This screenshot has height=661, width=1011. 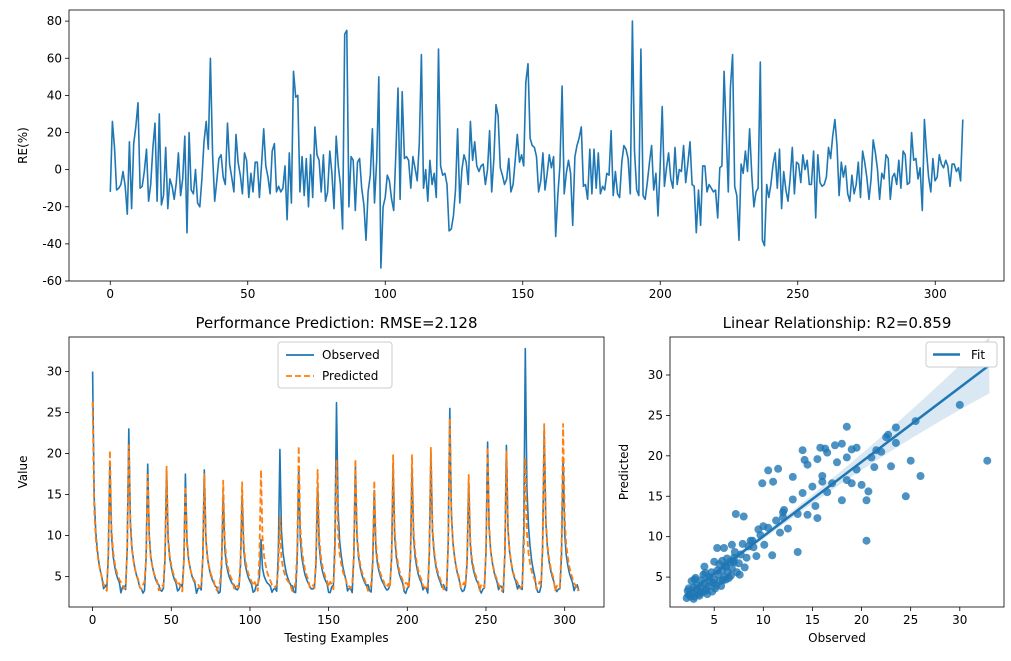 I want to click on x-tick-label: 30, so click(x=959, y=620).